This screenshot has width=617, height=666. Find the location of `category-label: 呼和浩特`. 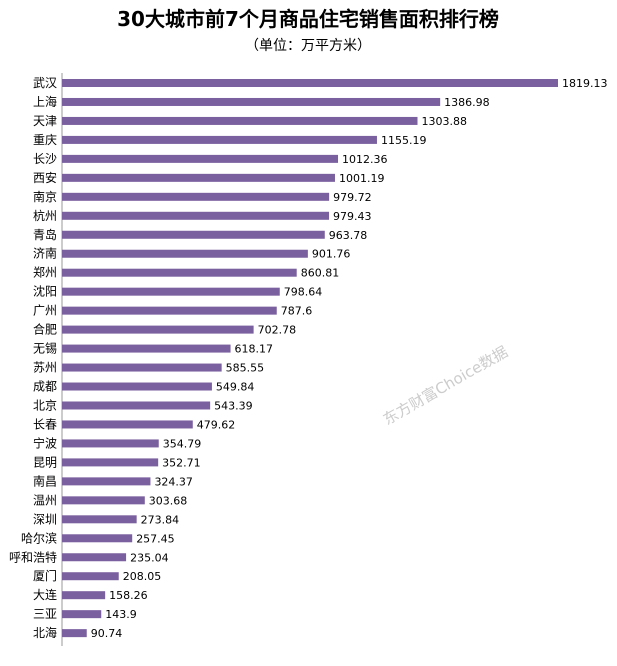

category-label: 呼和浩特 is located at coordinates (33, 556).